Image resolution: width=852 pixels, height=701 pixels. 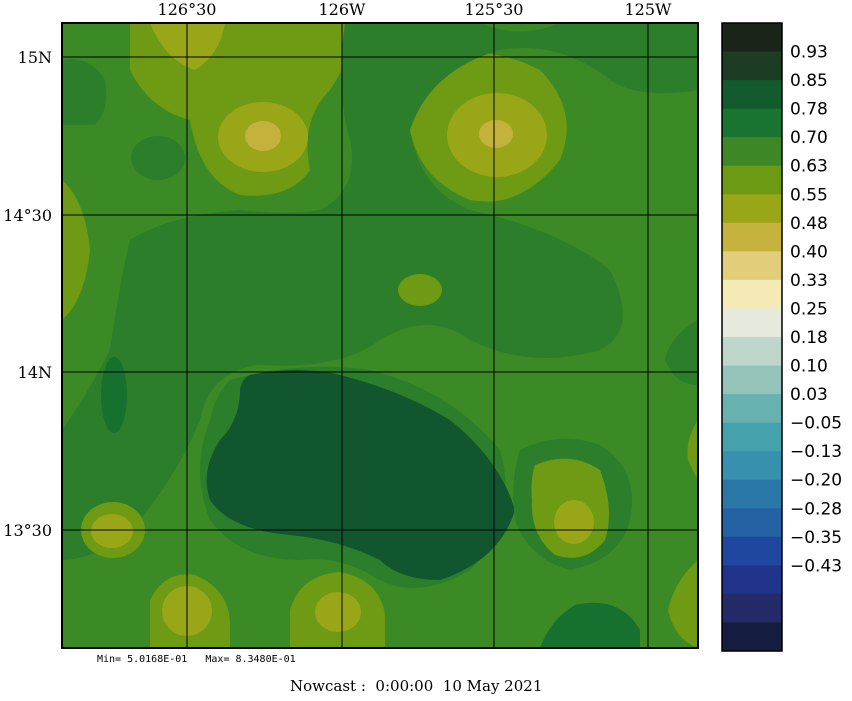 I want to click on colorbar-tick-label: 0.33, so click(x=809, y=281).